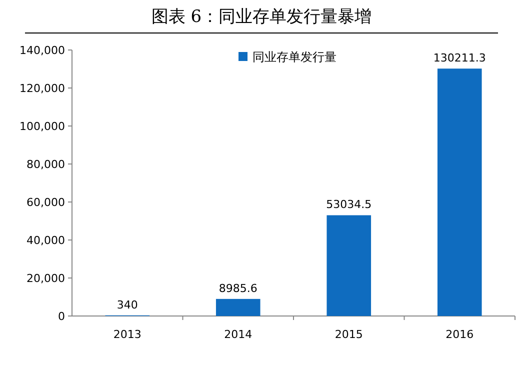 This screenshot has width=523, height=387. I want to click on y-tick-label: 20,000, so click(45, 278).